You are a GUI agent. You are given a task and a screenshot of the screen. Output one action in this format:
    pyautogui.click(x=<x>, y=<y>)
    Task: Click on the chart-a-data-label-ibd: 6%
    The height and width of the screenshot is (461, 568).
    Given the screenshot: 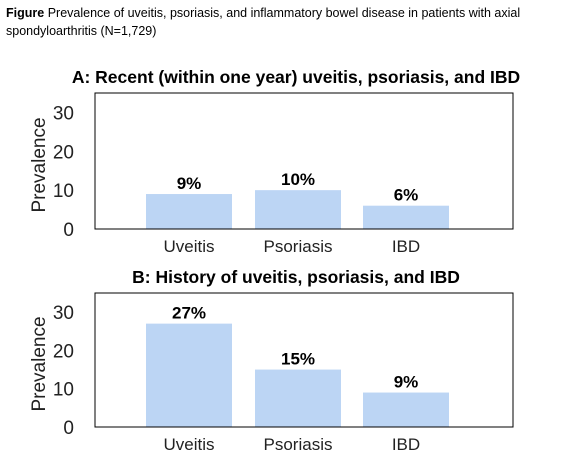 What is the action you would take?
    pyautogui.click(x=406, y=195)
    